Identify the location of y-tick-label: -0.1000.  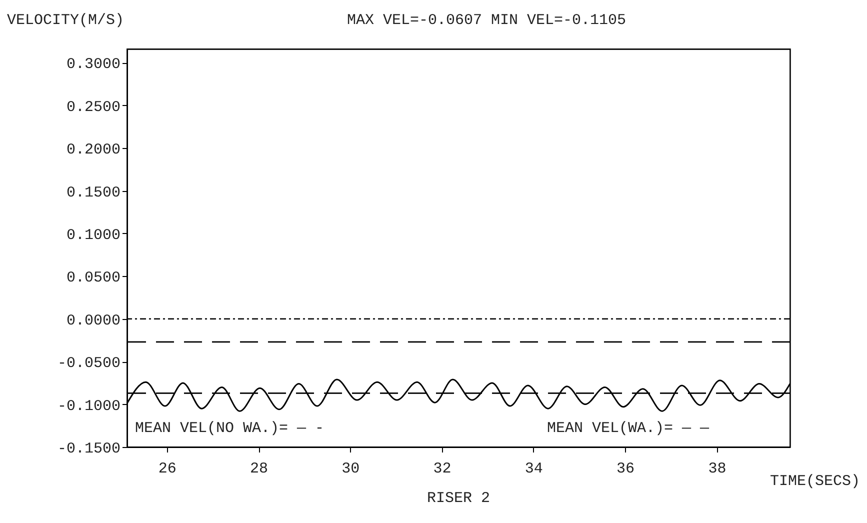
(88, 406).